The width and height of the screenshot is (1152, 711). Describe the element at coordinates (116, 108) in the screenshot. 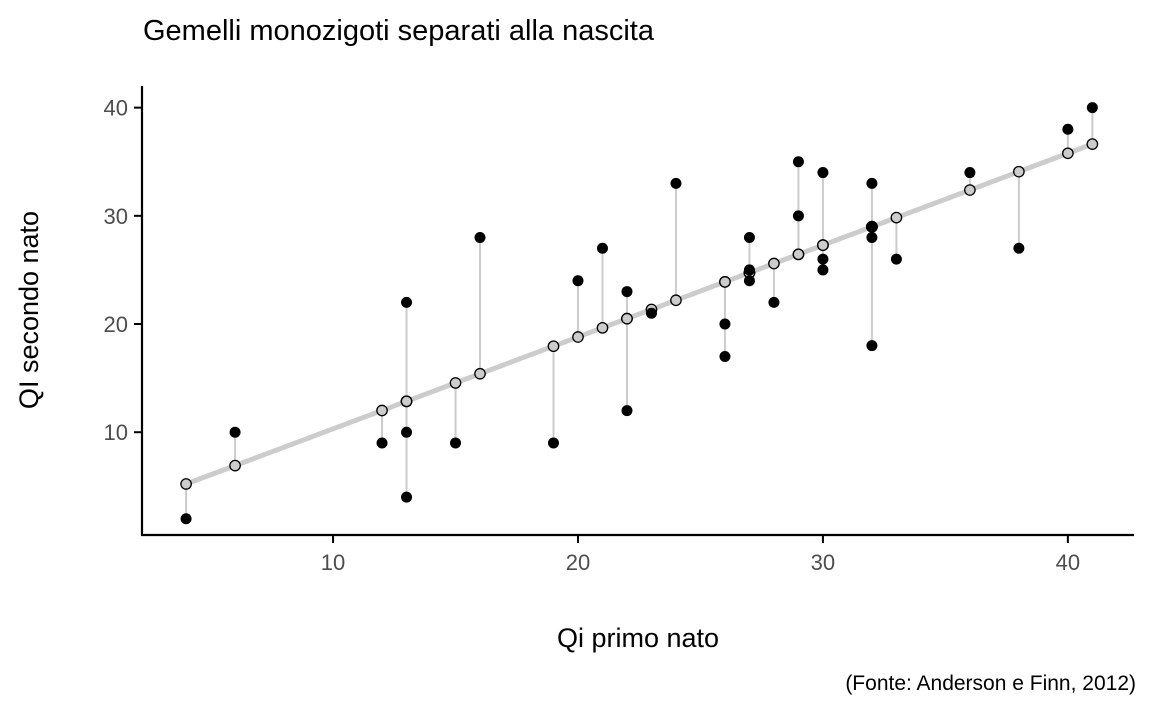

I see `y-tick-label: 40` at that location.